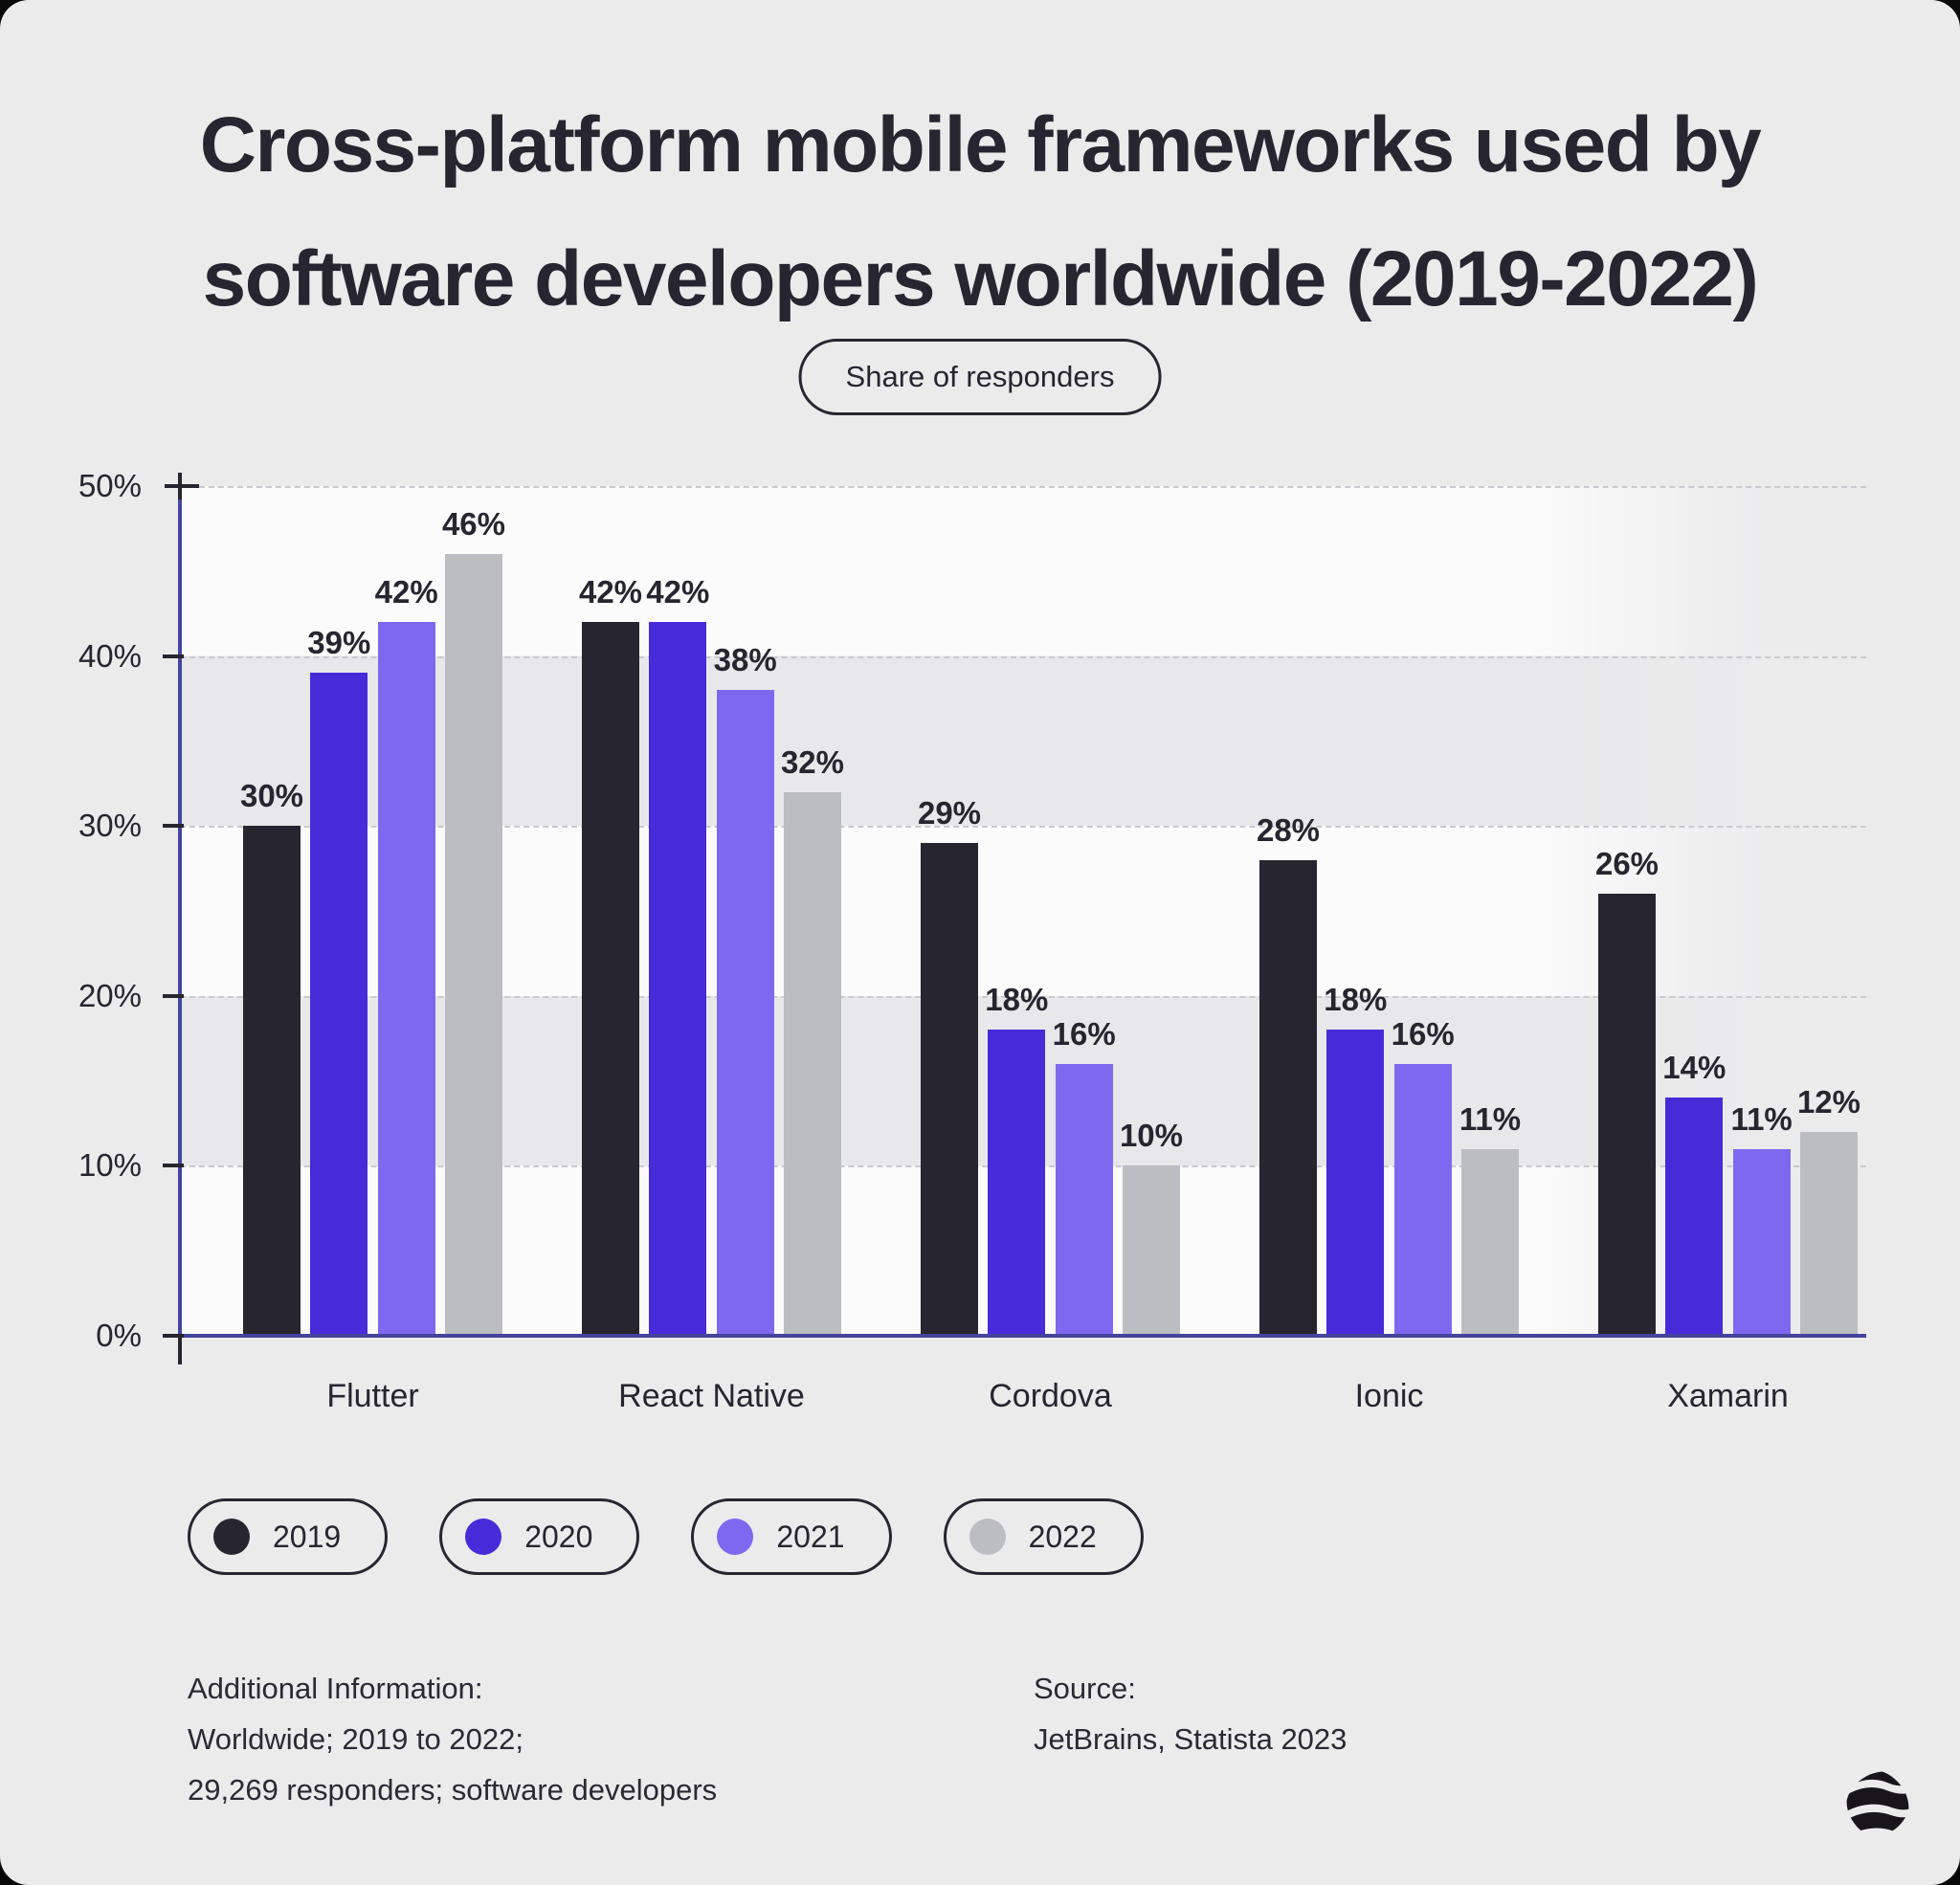 The width and height of the screenshot is (1960, 1885). I want to click on y-axis-label: 0%, so click(119, 1336).